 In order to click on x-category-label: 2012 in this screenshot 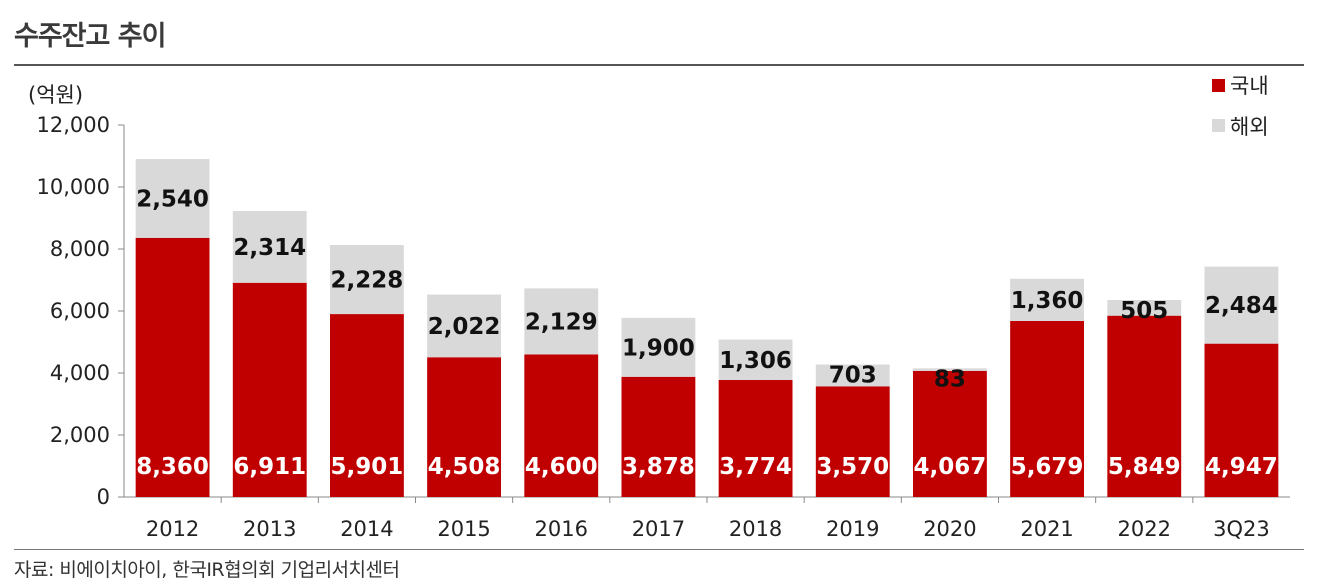, I will do `click(172, 529)`.